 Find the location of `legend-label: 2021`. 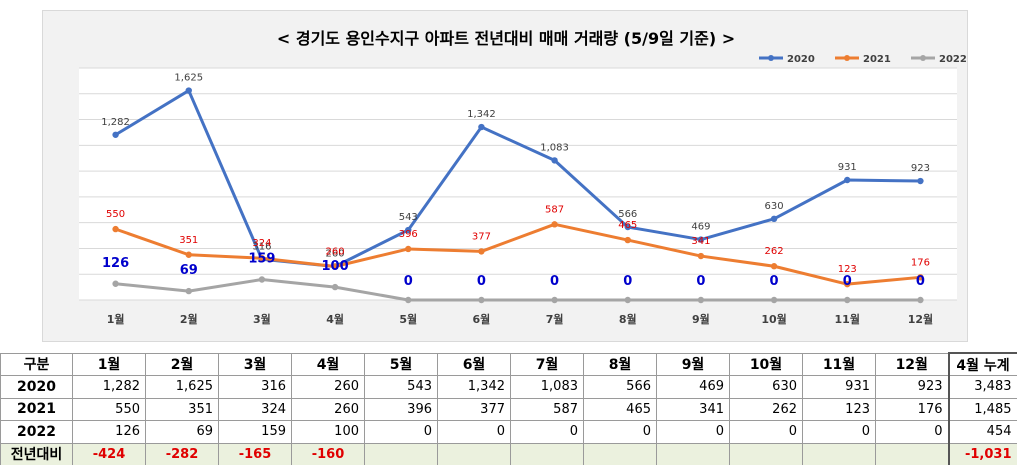

legend-label: 2021 is located at coordinates (877, 59).